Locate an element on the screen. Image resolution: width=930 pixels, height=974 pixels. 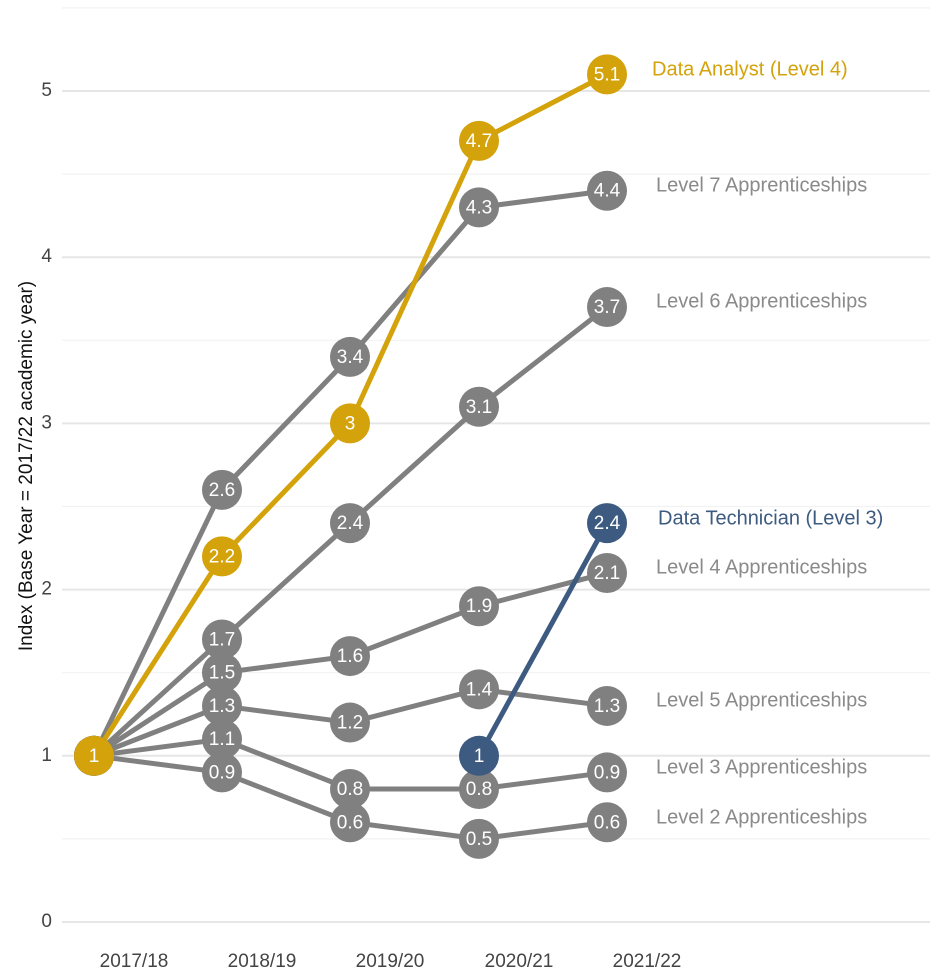
data-label-data-analyst-level-4: 2.2 is located at coordinates (222, 556).